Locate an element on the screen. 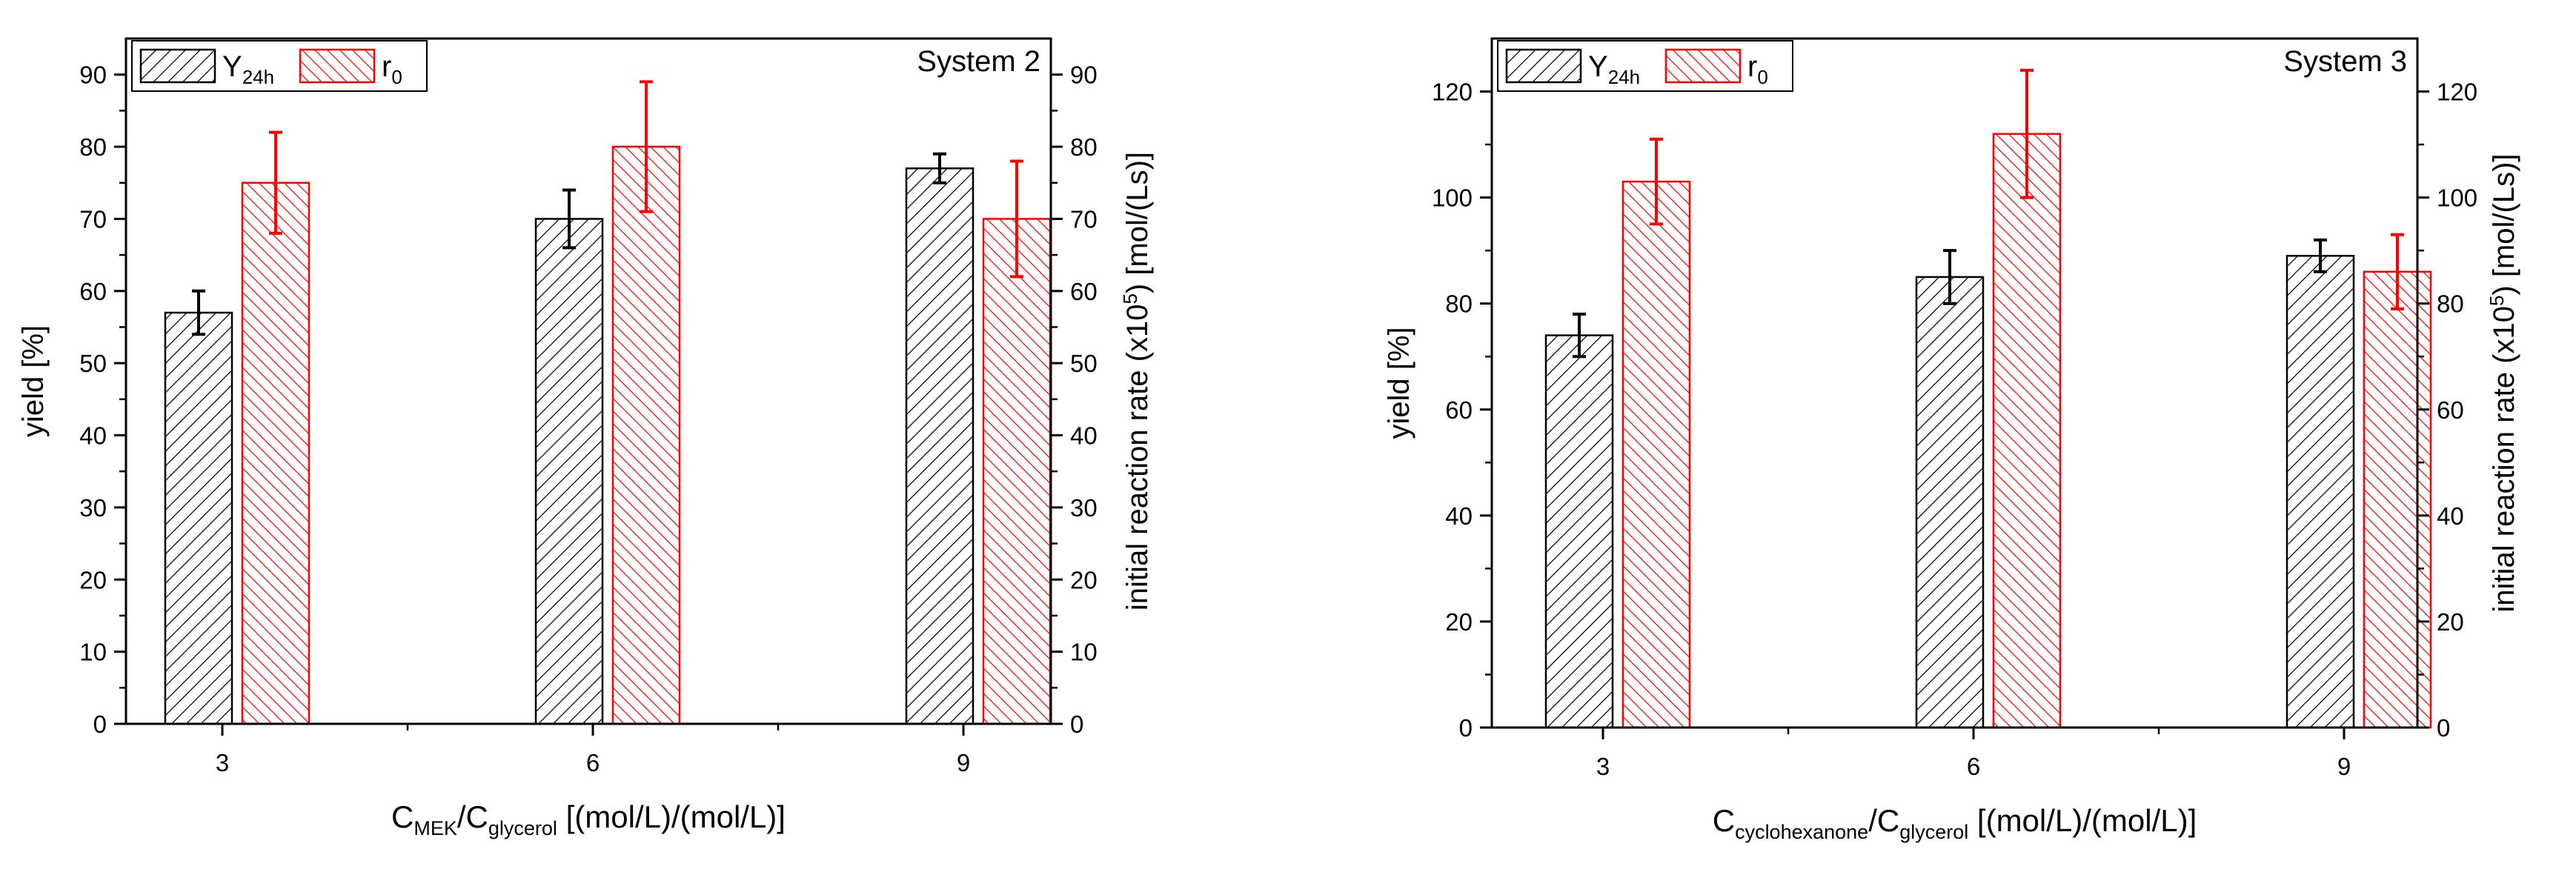  y-right-tick-label: 10 is located at coordinates (1084, 652).